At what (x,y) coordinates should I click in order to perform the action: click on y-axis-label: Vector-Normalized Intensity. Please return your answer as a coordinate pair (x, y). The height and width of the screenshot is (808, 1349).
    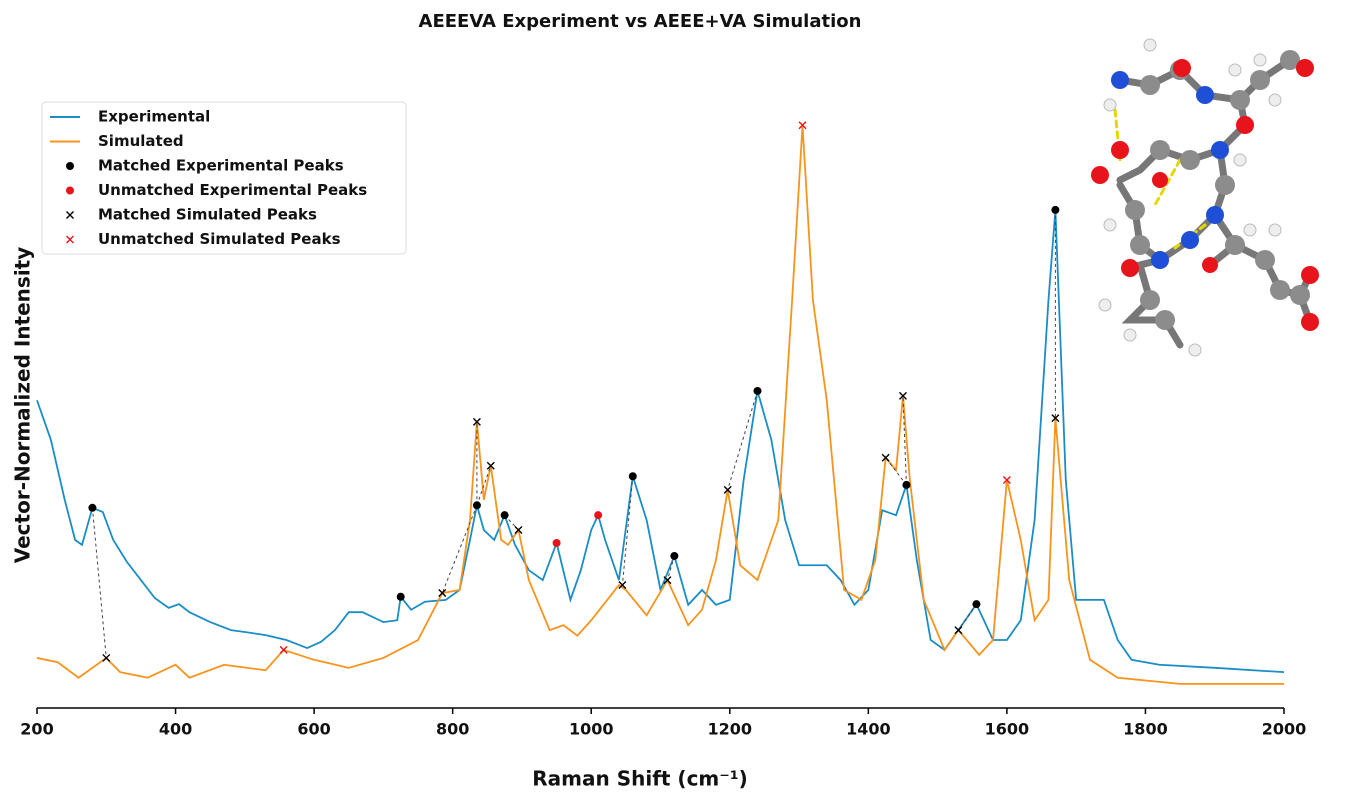
    Looking at the image, I should click on (23, 405).